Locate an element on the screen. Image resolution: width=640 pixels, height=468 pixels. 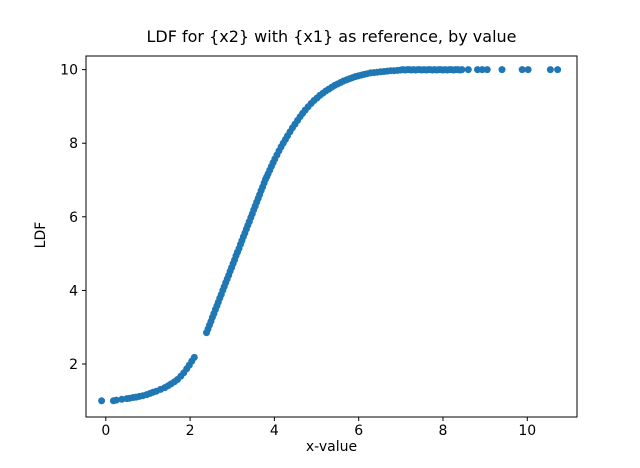
x-tick-label: 2 is located at coordinates (190, 431).